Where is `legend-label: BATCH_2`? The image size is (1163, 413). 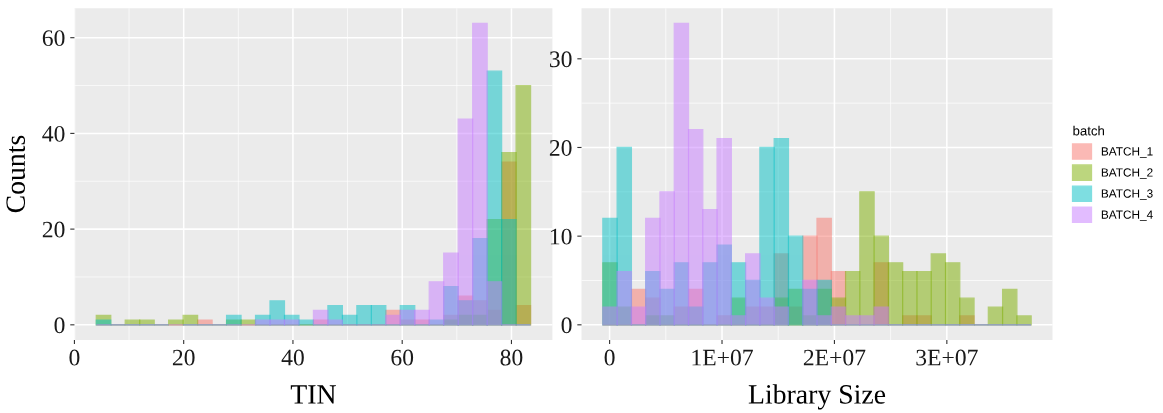 legend-label: BATCH_2 is located at coordinates (1127, 173).